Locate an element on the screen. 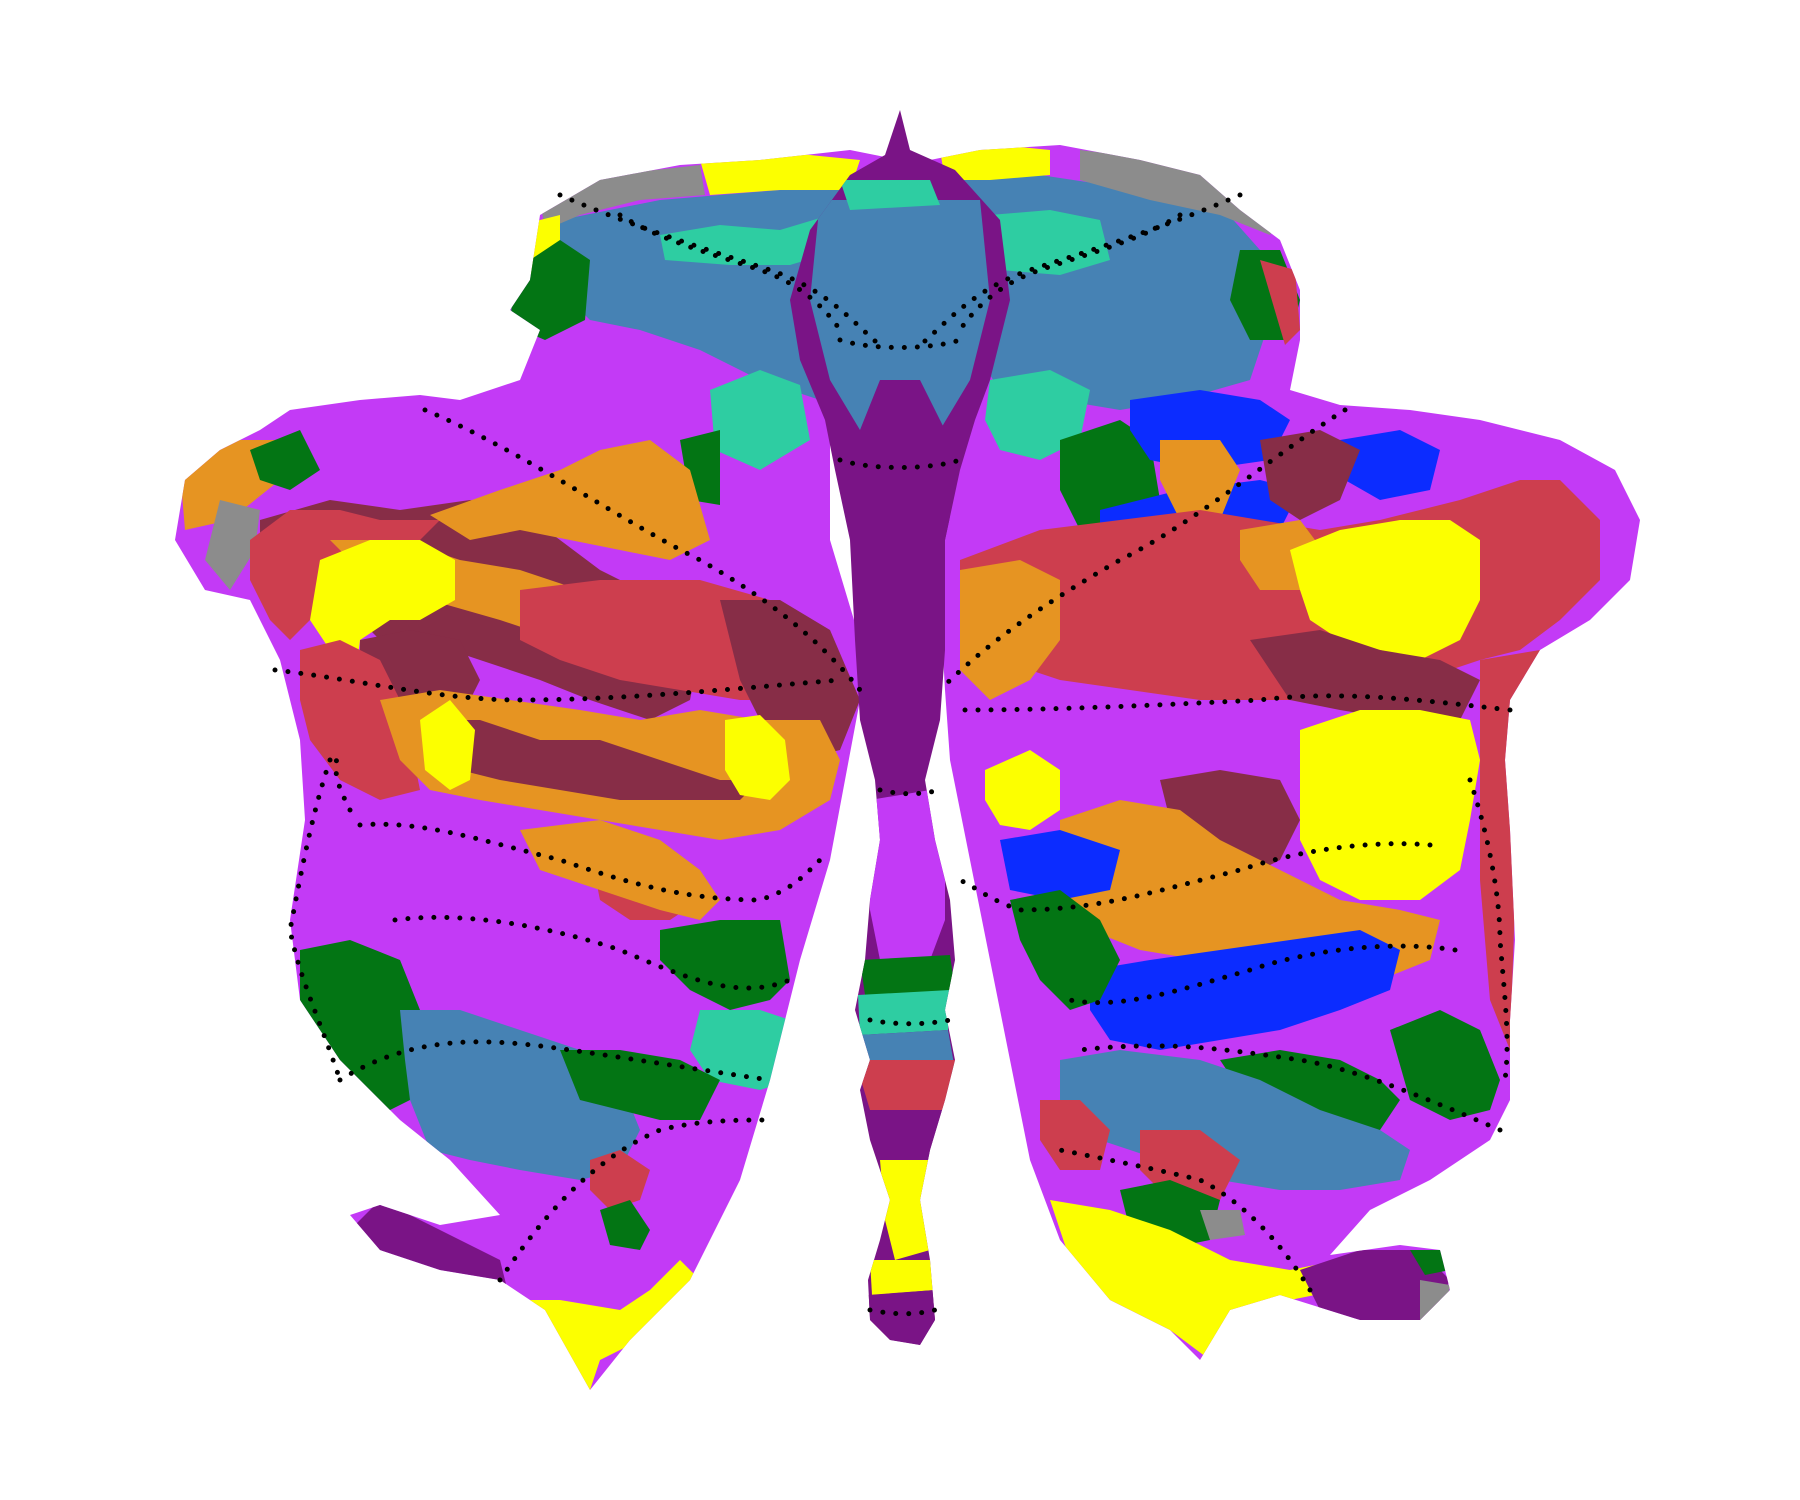 This screenshot has height=1500, width=1800. vermis-outline is located at coordinates (900, 727).